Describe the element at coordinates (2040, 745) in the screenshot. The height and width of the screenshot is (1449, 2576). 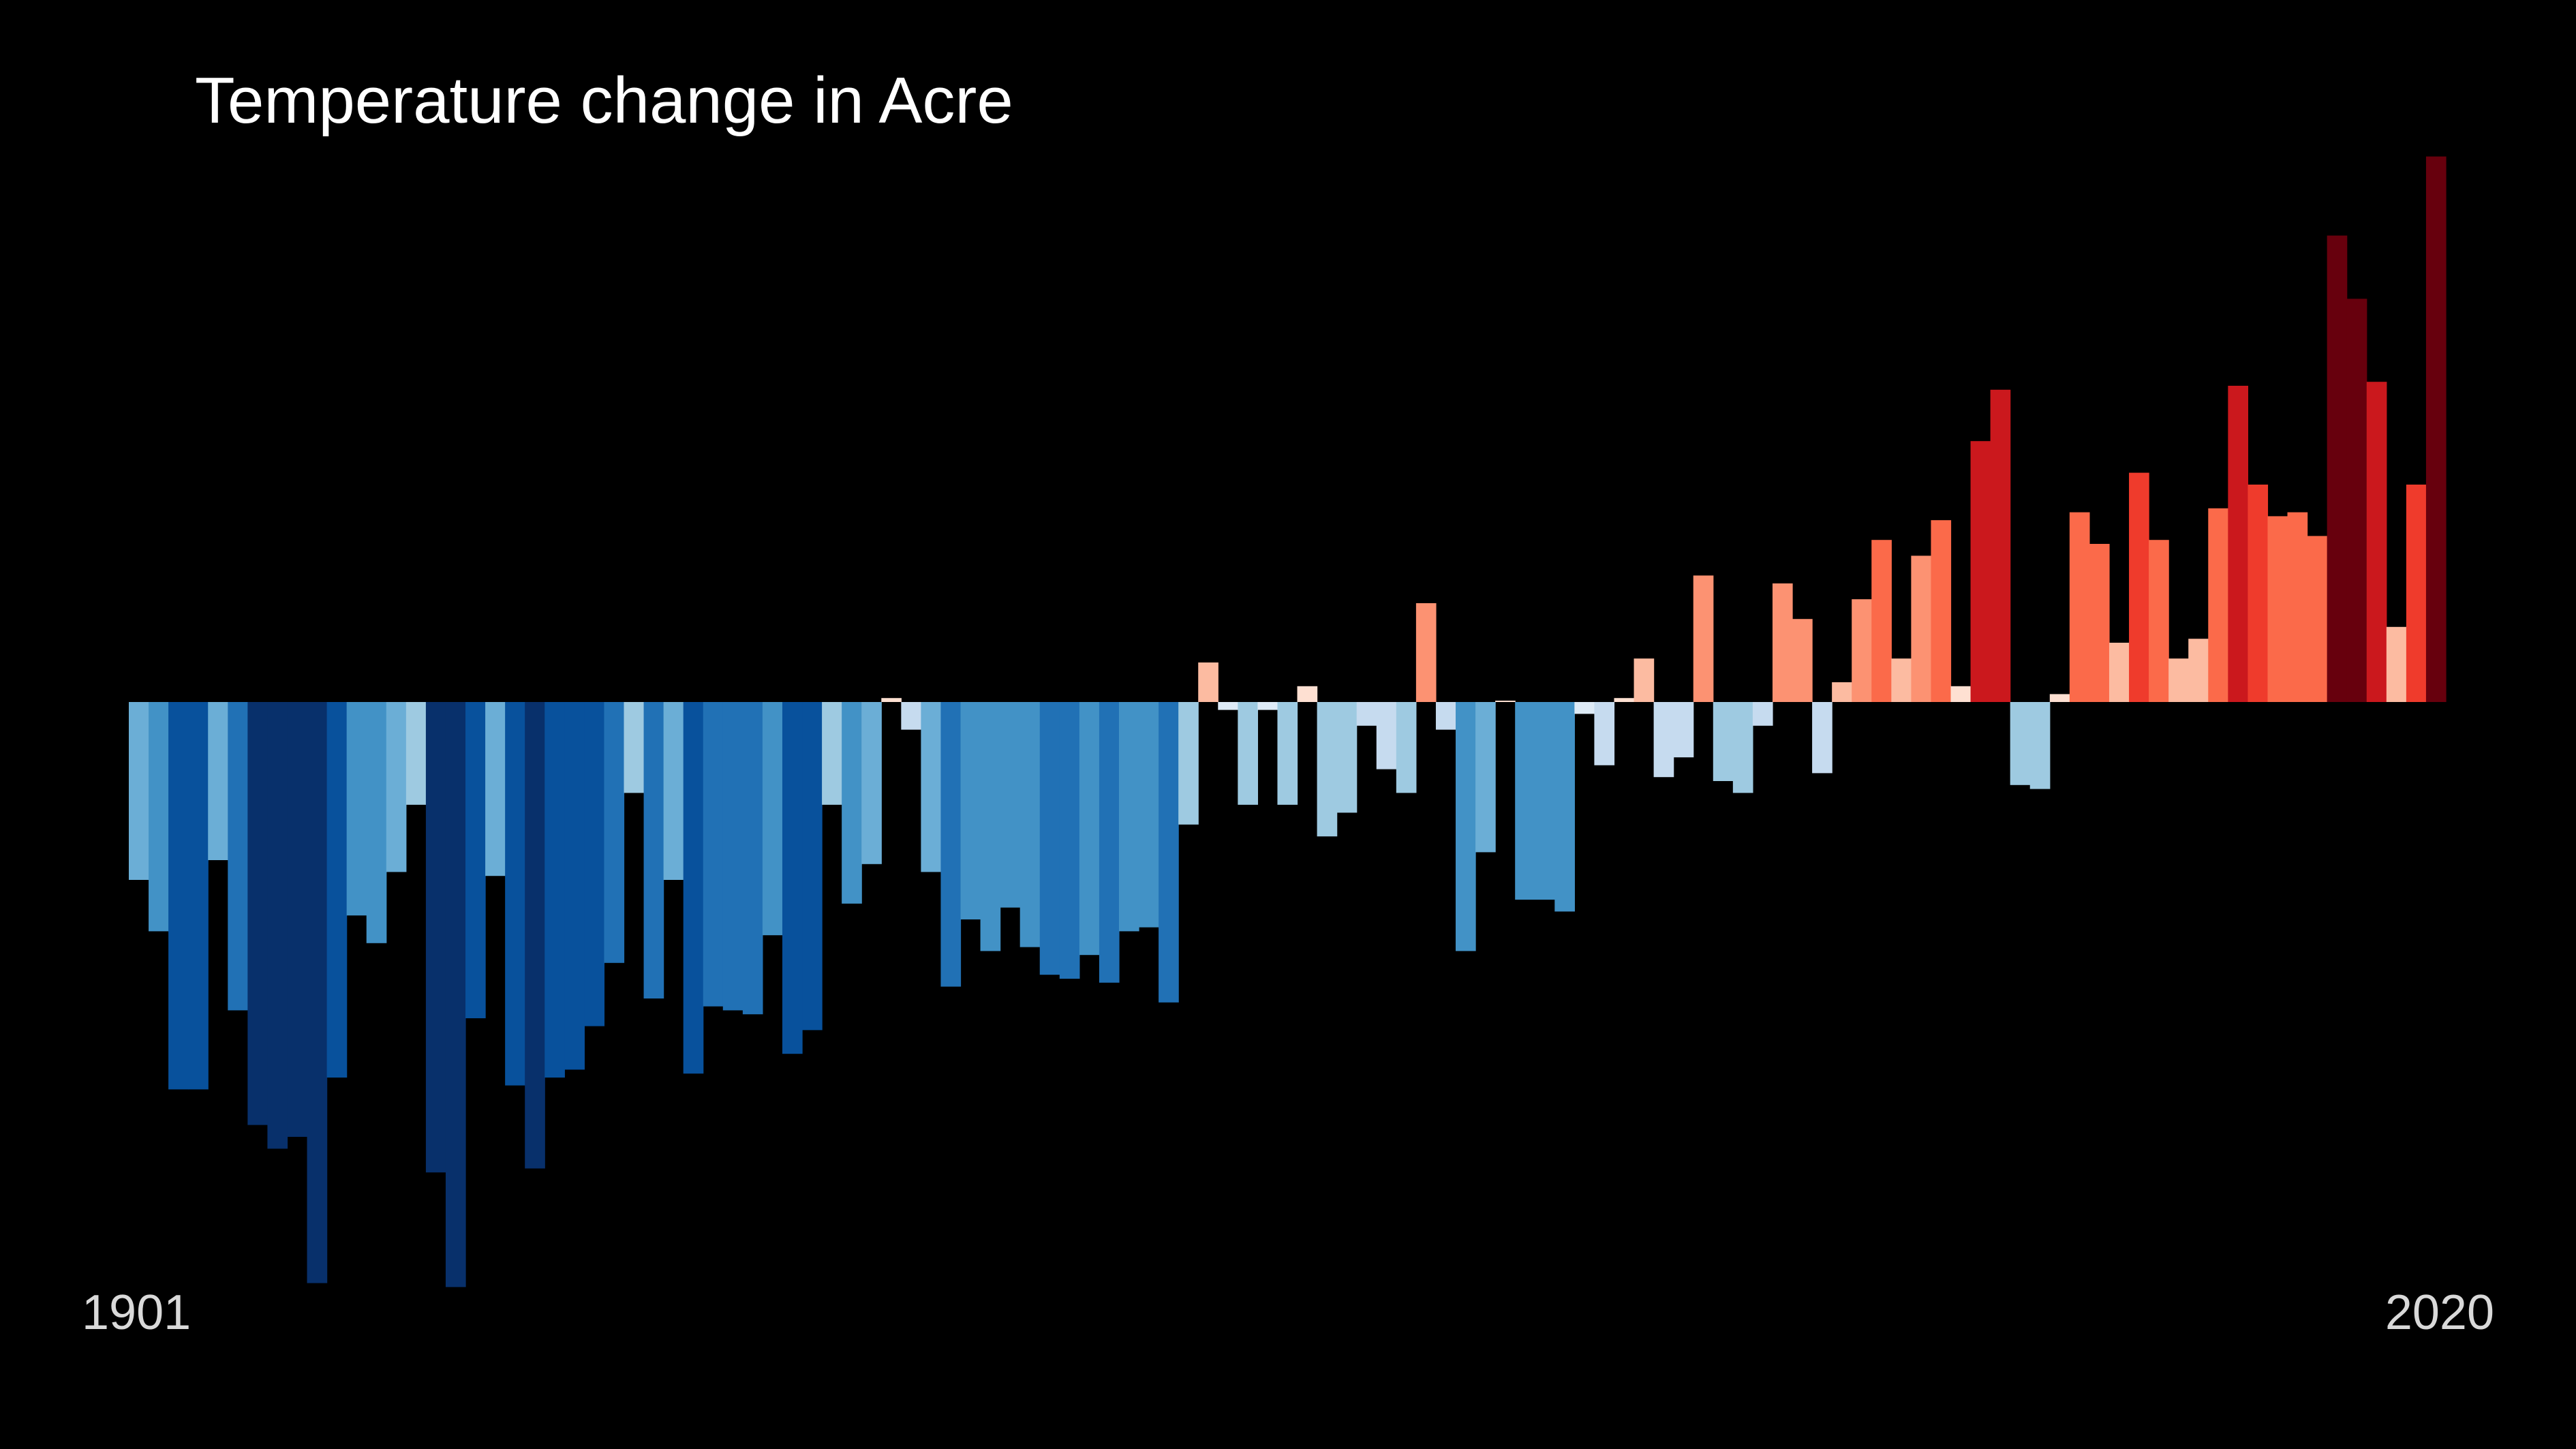
I see `bar-1997` at that location.